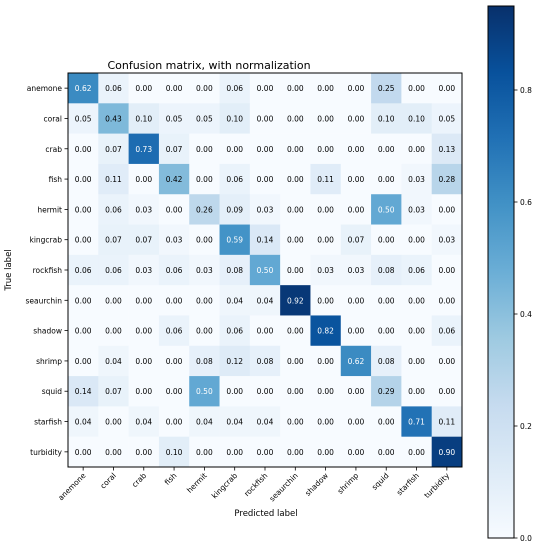 The image size is (541, 550). What do you see at coordinates (83, 118) in the screenshot?
I see `cell-value-label: 0.05` at bounding box center [83, 118].